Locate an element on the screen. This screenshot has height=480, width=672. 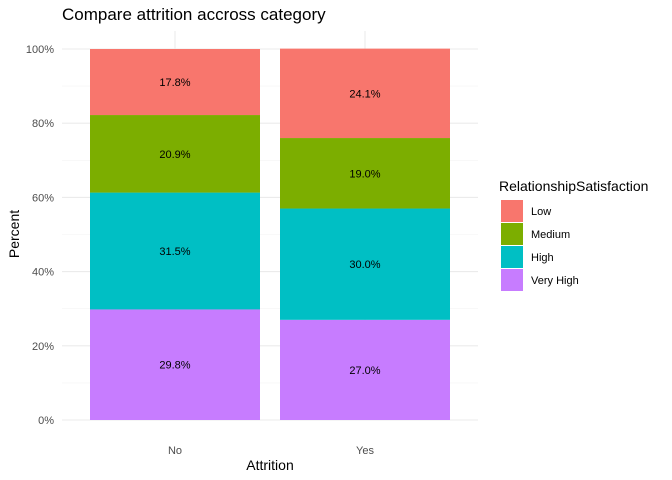
bar-segment-high-no is located at coordinates (175, 251).